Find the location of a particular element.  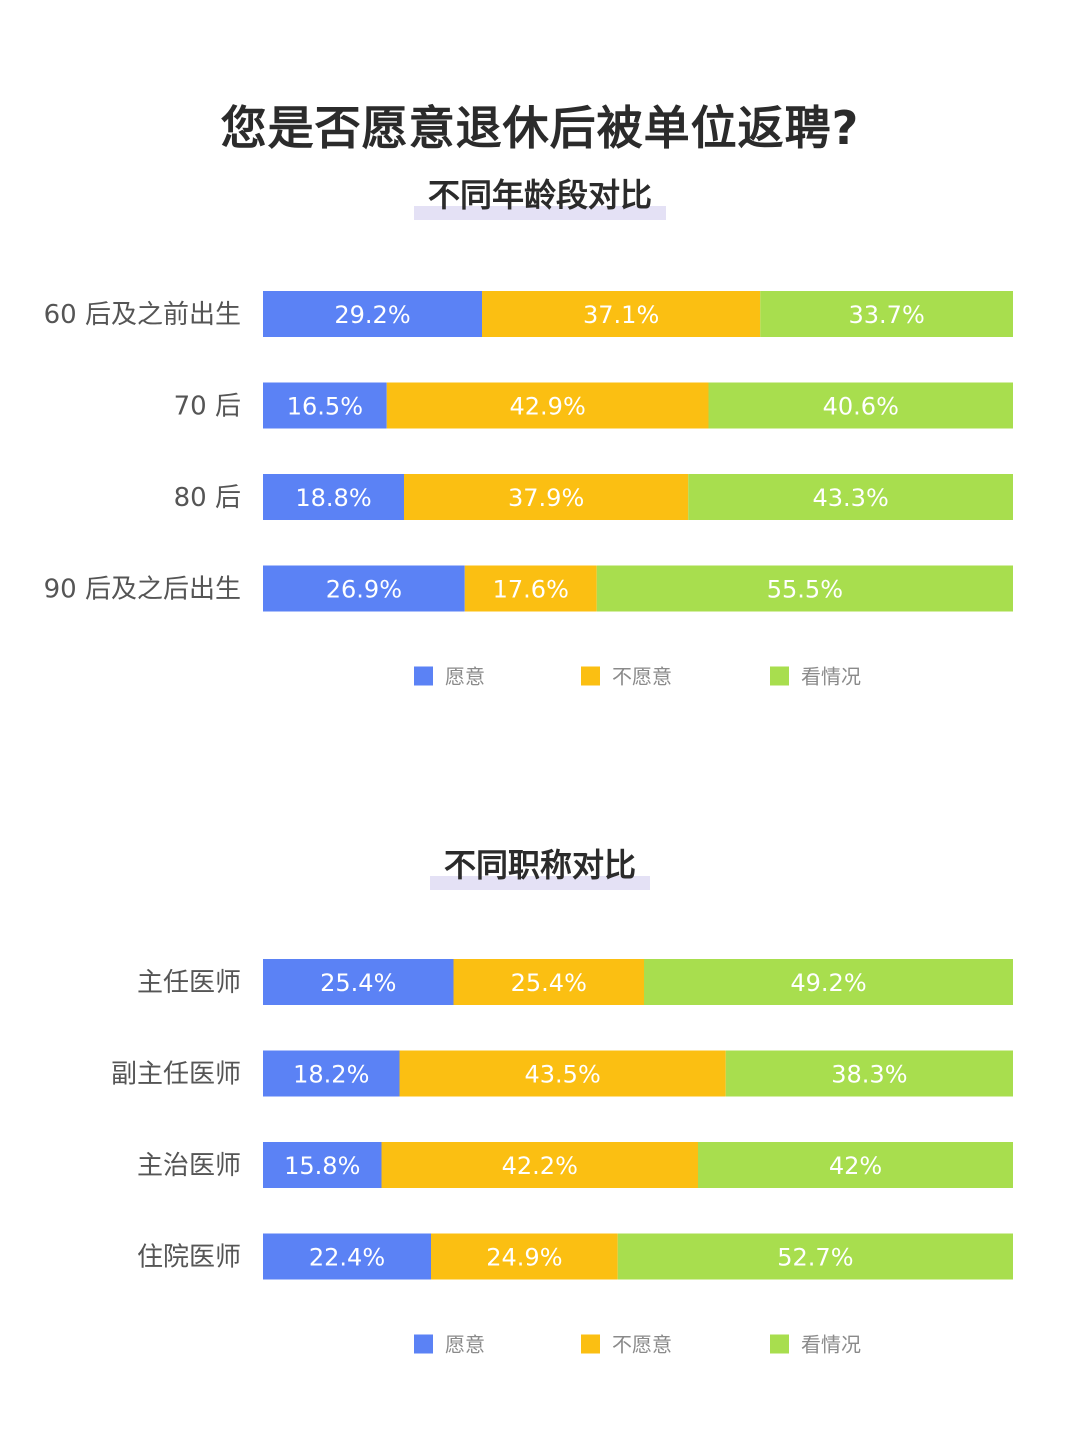

data-label: 15.8% is located at coordinates (322, 1166).